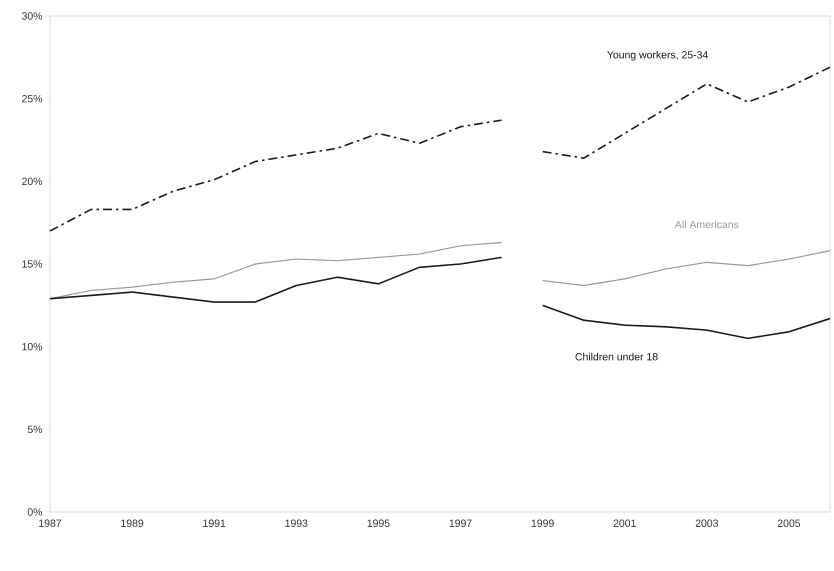 The width and height of the screenshot is (834, 571). What do you see at coordinates (32, 16) in the screenshot?
I see `y-tick-label: 30%` at bounding box center [32, 16].